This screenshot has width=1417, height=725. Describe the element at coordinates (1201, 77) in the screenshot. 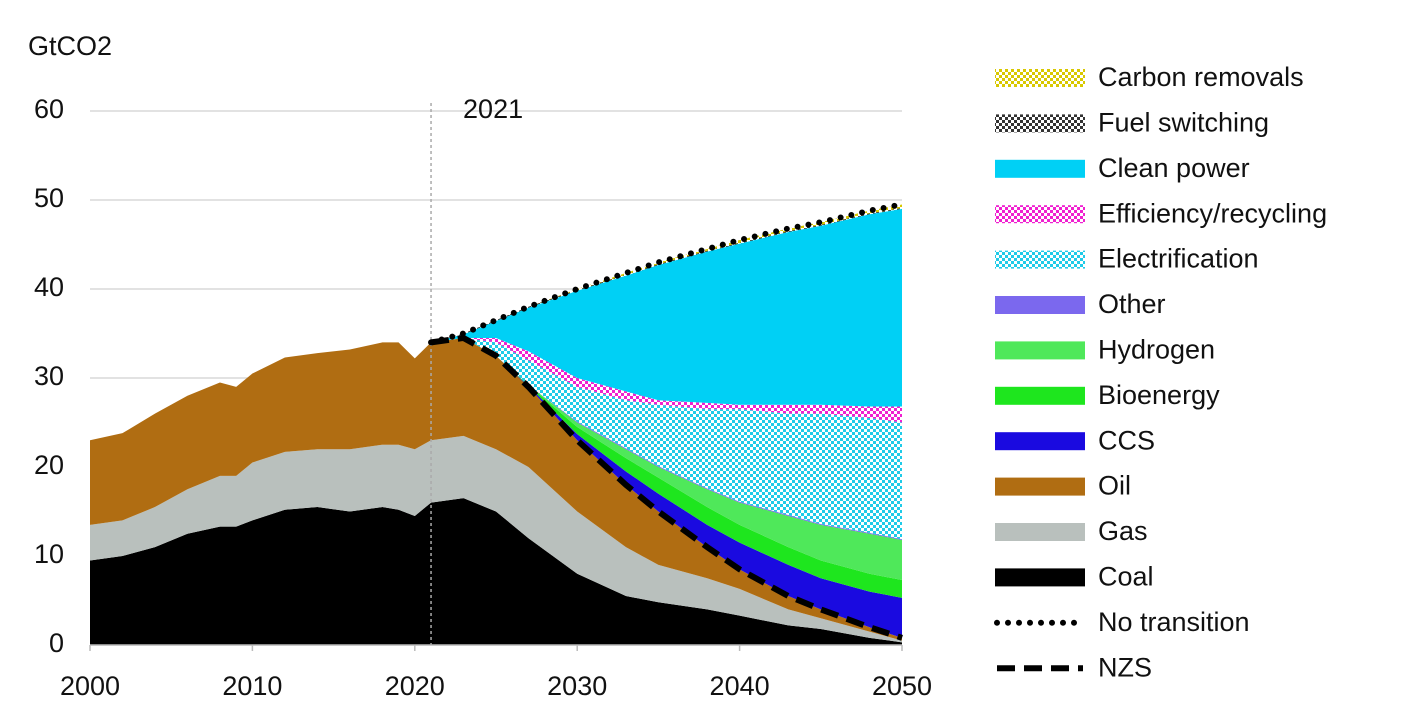

I see `legend-label: Carbon removals` at that location.